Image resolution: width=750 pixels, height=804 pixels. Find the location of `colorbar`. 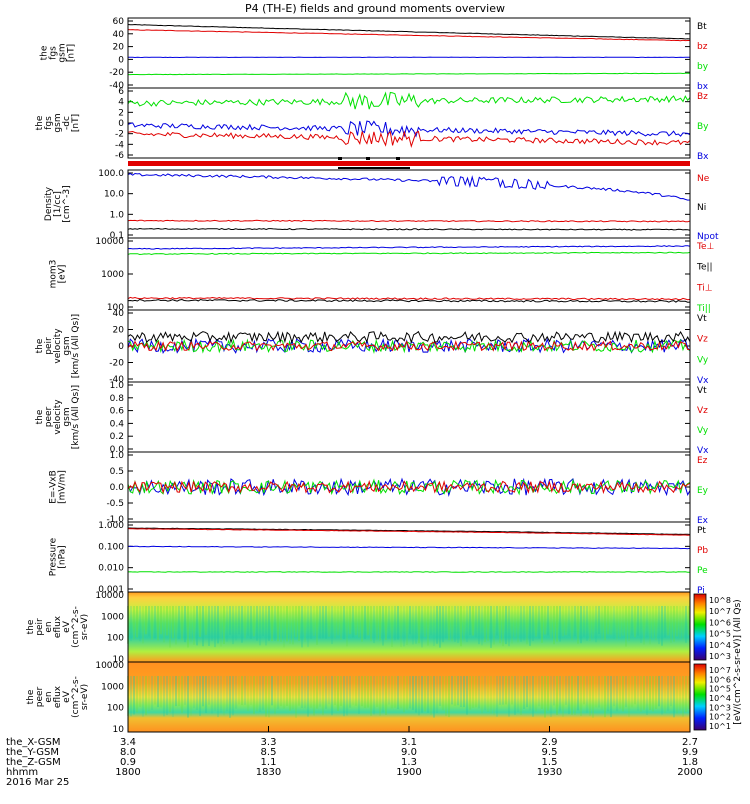

colorbar is located at coordinates (700, 627).